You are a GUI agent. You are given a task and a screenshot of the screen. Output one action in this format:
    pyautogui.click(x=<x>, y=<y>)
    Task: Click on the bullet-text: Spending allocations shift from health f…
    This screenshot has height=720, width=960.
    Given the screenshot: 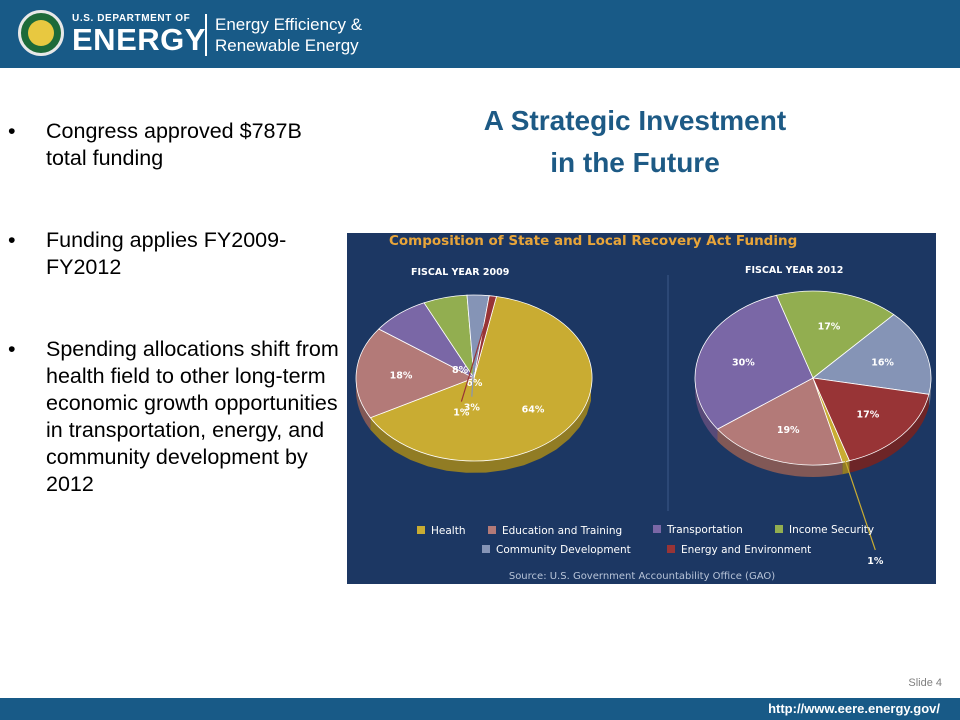 What is the action you would take?
    pyautogui.click(x=192, y=416)
    